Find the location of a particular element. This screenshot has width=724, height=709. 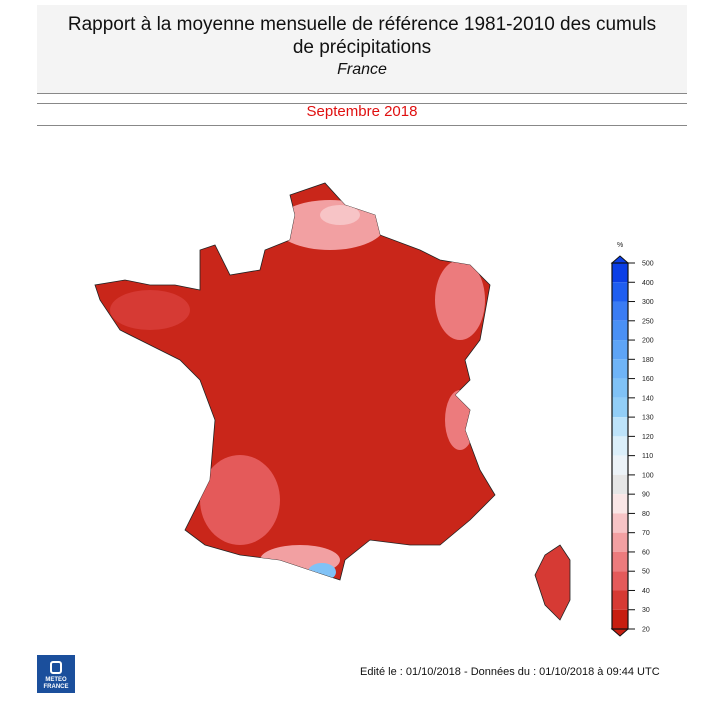

legend-max-arrow is located at coordinates (620, 259).